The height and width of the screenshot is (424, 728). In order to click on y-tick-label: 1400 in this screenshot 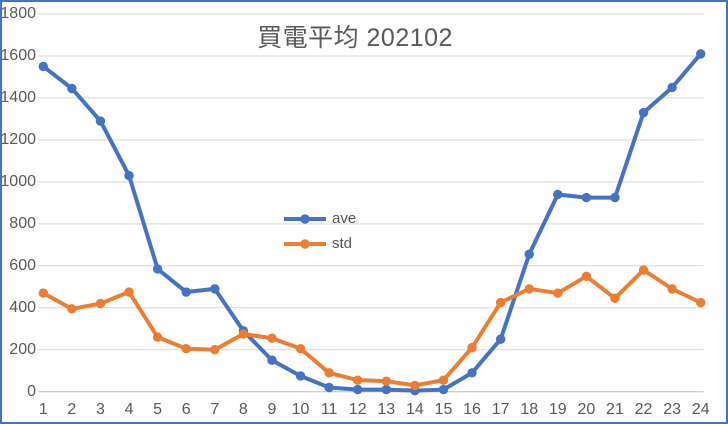, I will do `click(18, 97)`.